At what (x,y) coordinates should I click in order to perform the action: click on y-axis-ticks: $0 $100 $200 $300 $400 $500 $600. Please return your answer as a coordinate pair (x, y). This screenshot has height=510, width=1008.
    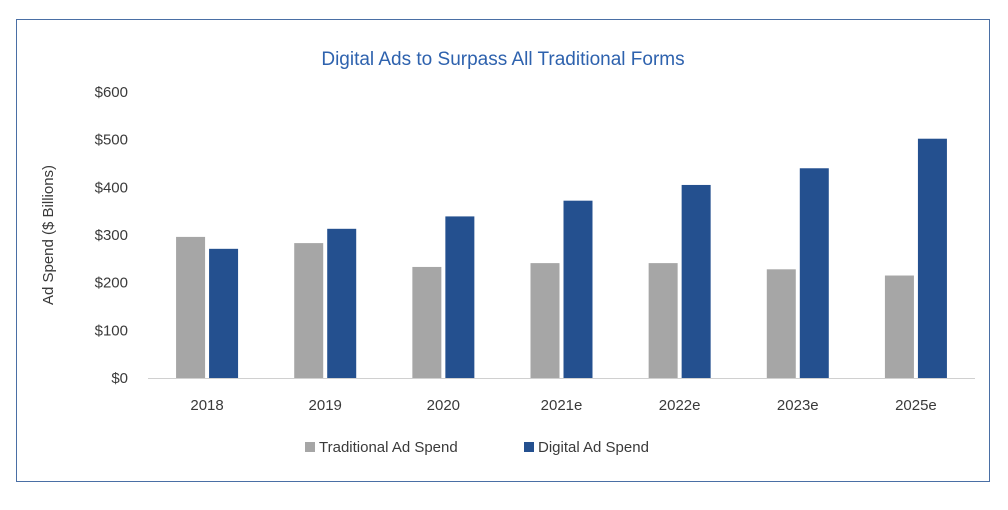
    Looking at the image, I should click on (111, 235).